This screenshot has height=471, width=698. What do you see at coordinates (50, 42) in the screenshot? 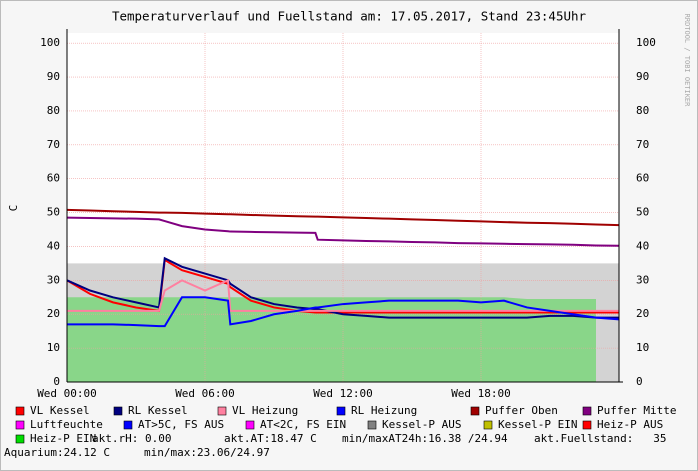
I see `y-tick-label: 100` at bounding box center [50, 42].